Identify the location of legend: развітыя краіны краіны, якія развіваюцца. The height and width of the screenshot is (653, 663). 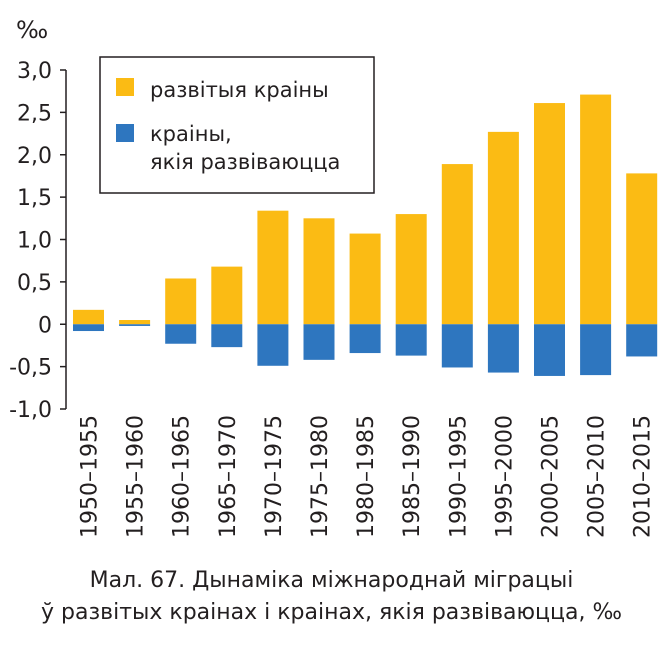
(237, 125).